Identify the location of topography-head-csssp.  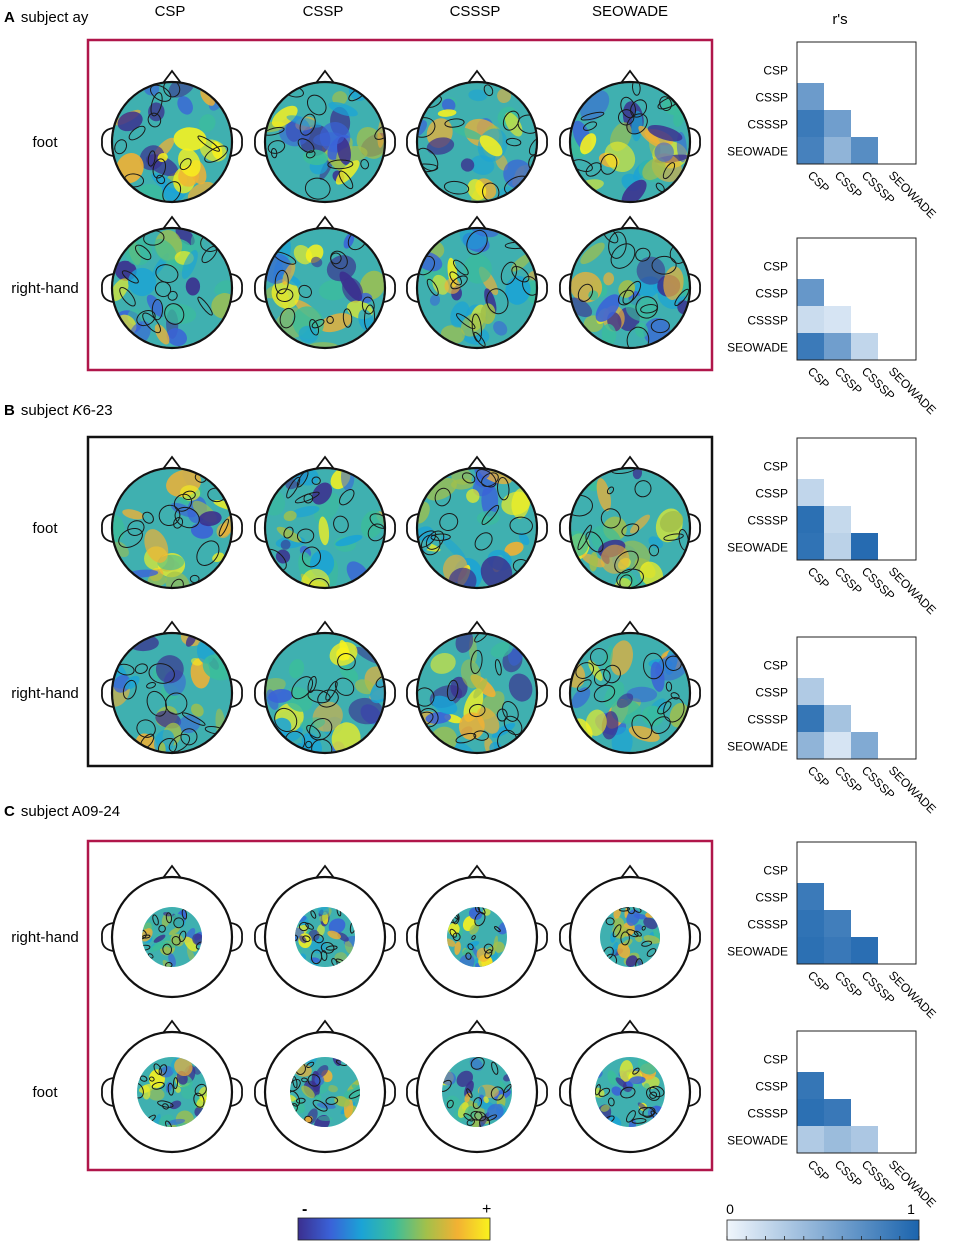
(477, 931).